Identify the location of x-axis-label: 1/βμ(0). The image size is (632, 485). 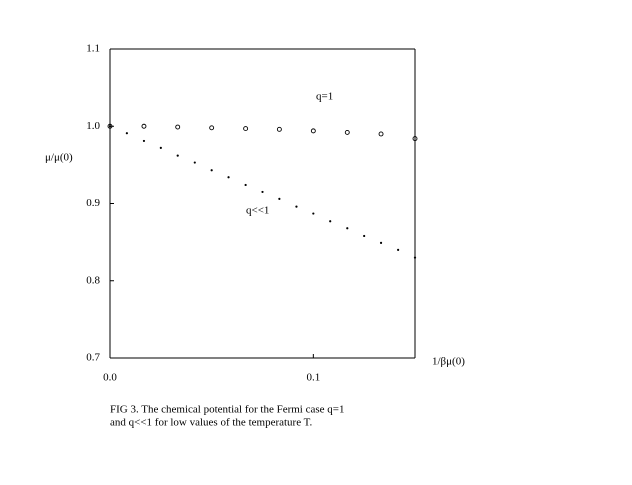
(448, 362).